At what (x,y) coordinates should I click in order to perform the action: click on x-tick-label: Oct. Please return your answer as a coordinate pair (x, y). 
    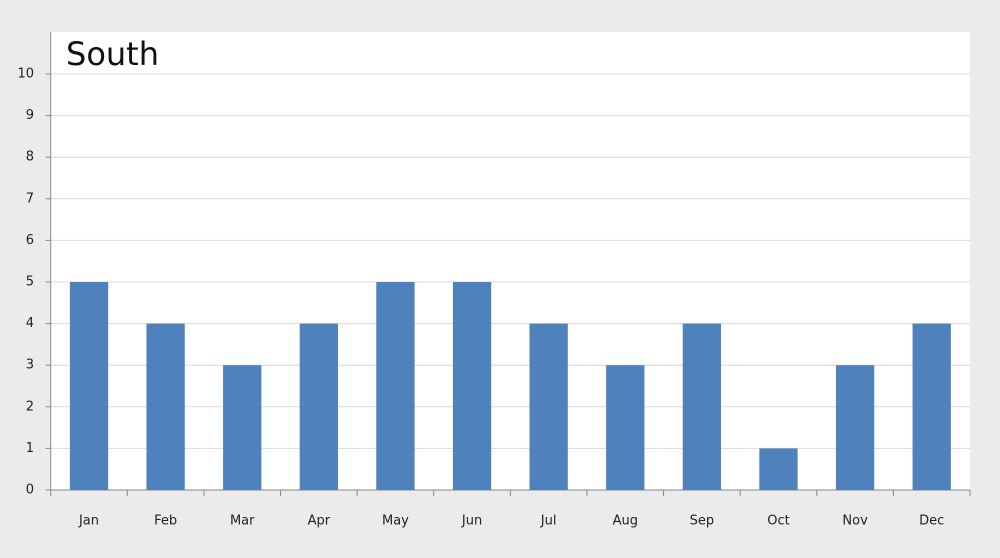
    Looking at the image, I should click on (778, 521).